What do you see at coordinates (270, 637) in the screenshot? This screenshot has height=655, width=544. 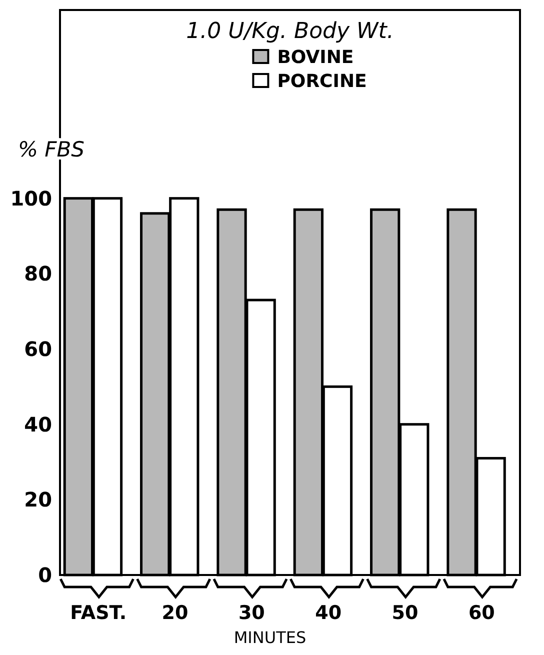 I see `x-axis-title: MINUTES` at bounding box center [270, 637].